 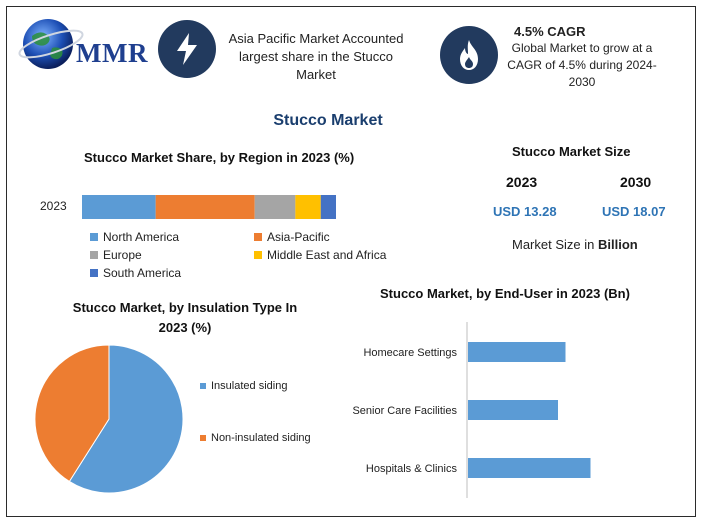 I want to click on region-stacked-bar, so click(x=209, y=207).